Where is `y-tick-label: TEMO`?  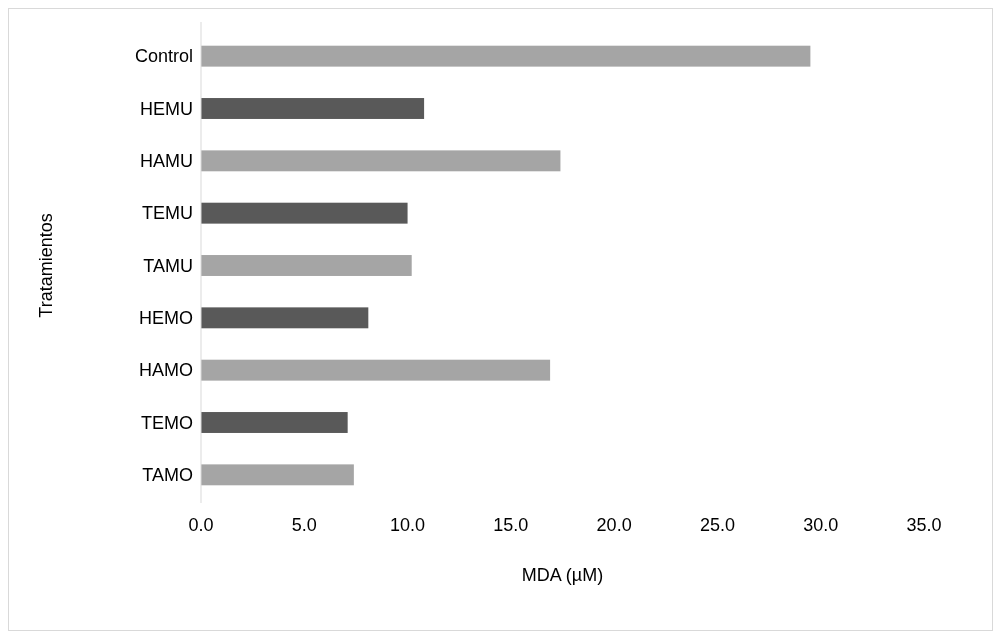 y-tick-label: TEMO is located at coordinates (167, 422).